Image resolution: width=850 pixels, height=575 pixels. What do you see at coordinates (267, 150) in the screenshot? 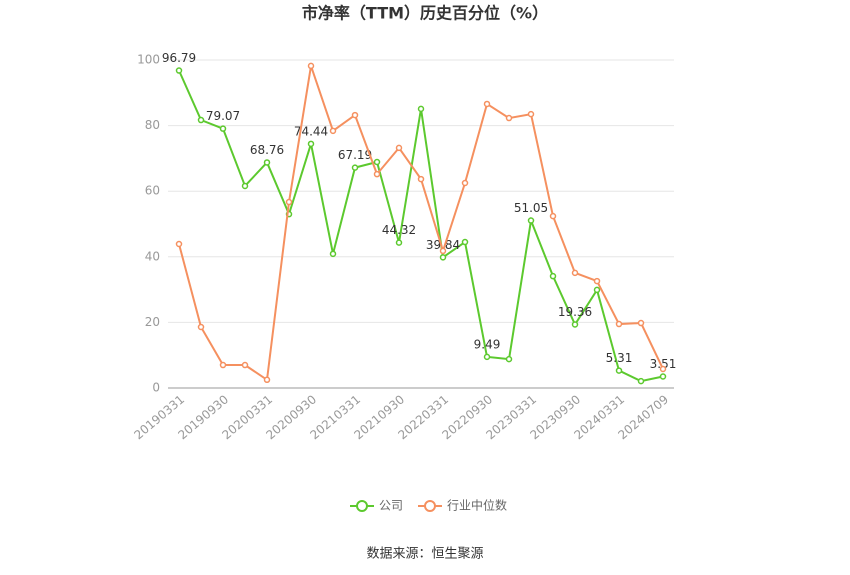
I see `value-label: 68.76` at bounding box center [267, 150].